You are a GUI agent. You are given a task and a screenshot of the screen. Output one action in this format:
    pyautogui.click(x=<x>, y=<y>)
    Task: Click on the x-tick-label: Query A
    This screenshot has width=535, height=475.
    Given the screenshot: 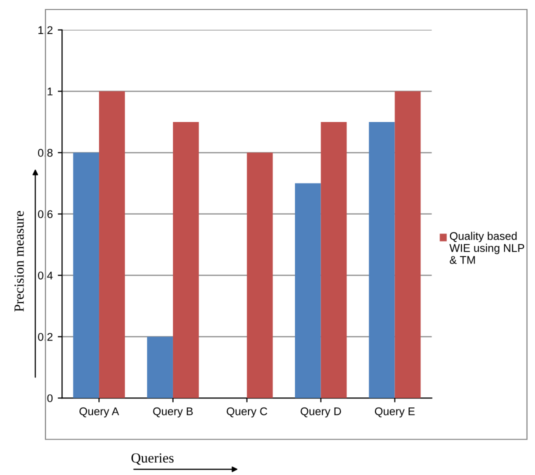 What is the action you would take?
    pyautogui.click(x=99, y=412)
    